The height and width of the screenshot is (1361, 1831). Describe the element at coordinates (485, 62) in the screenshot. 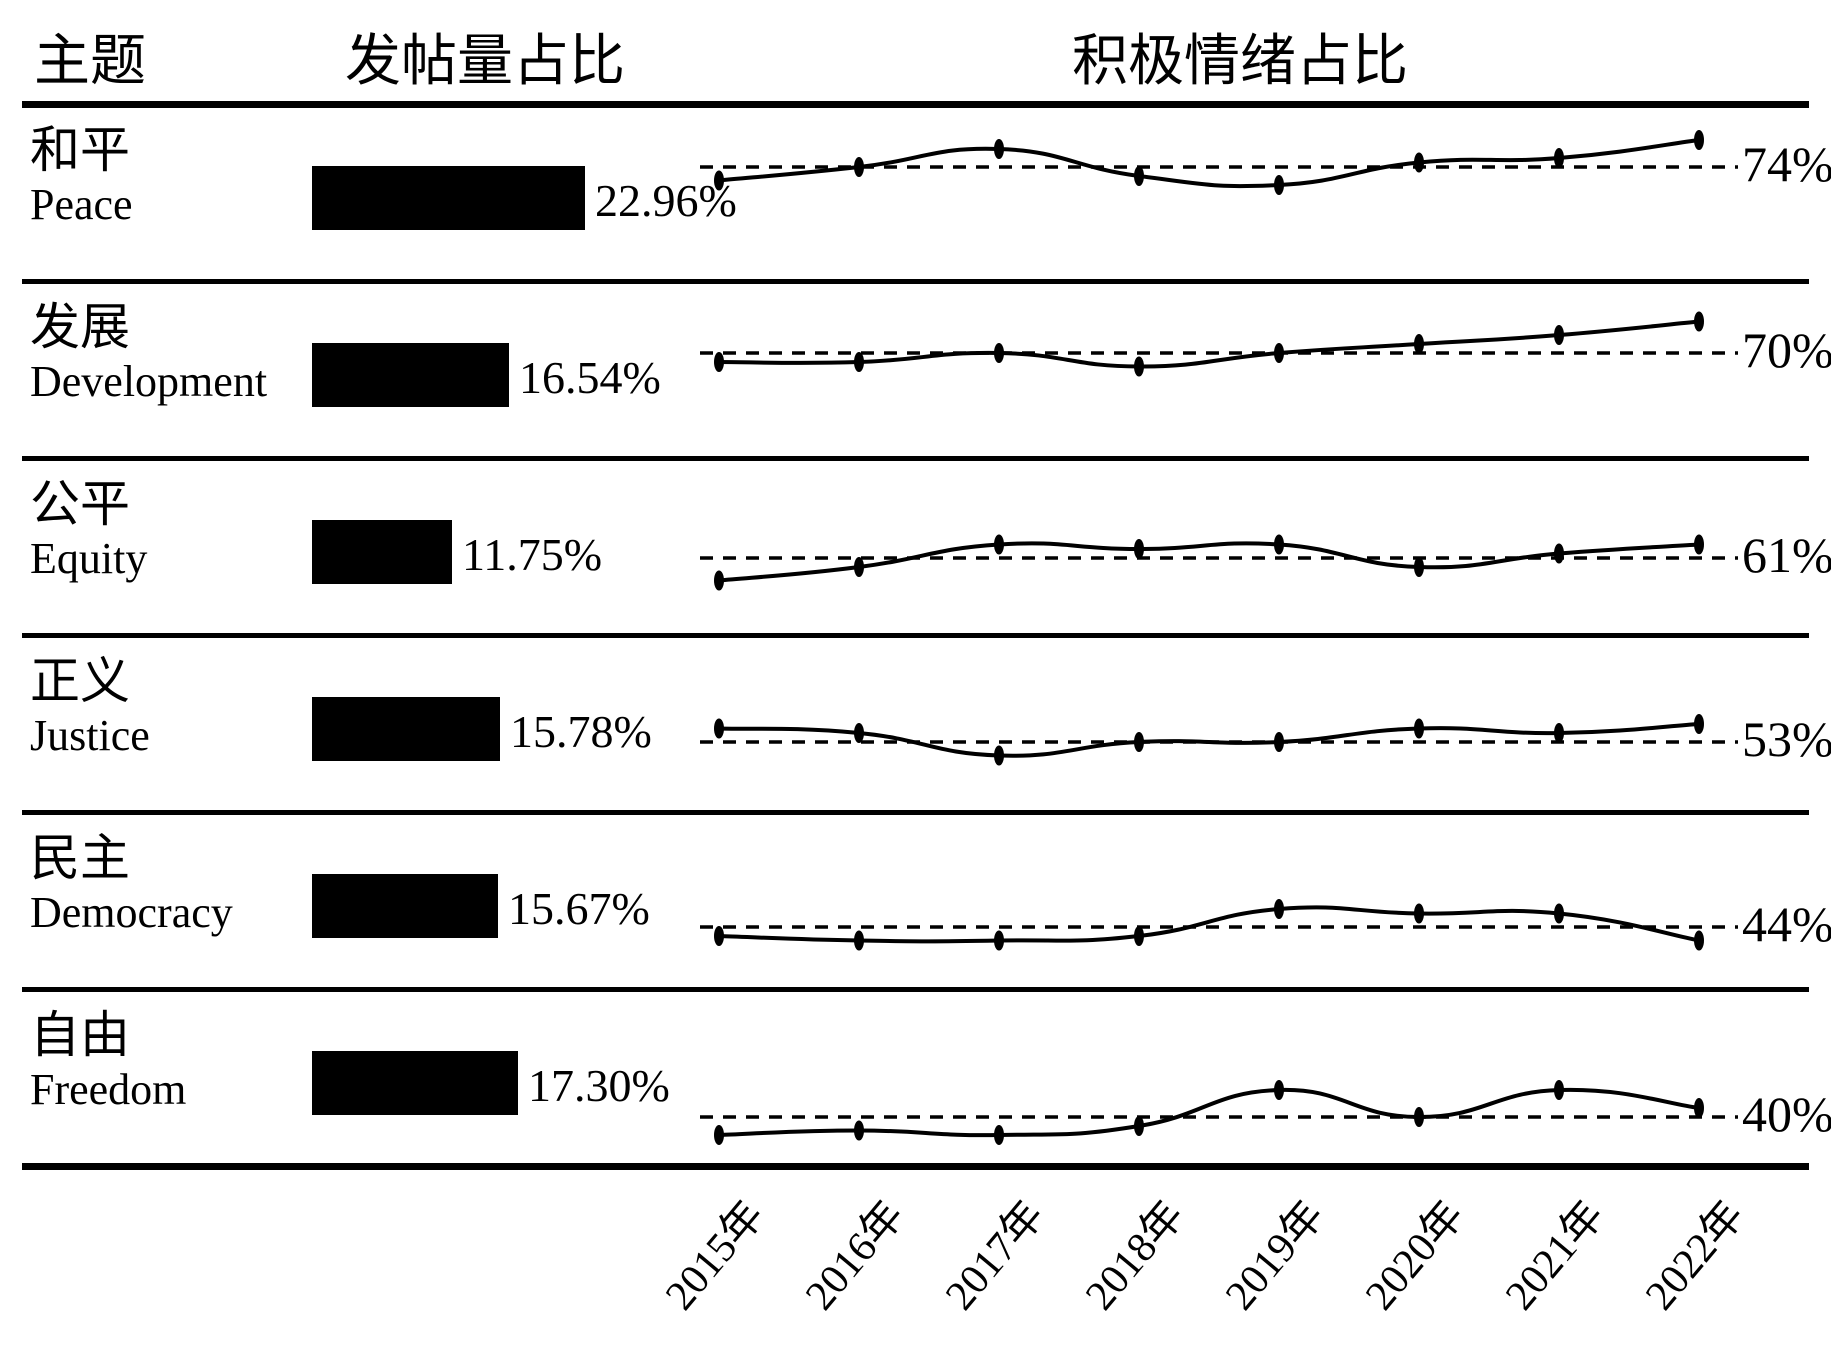

I see `column-header-post-share: 发帖量占比` at that location.